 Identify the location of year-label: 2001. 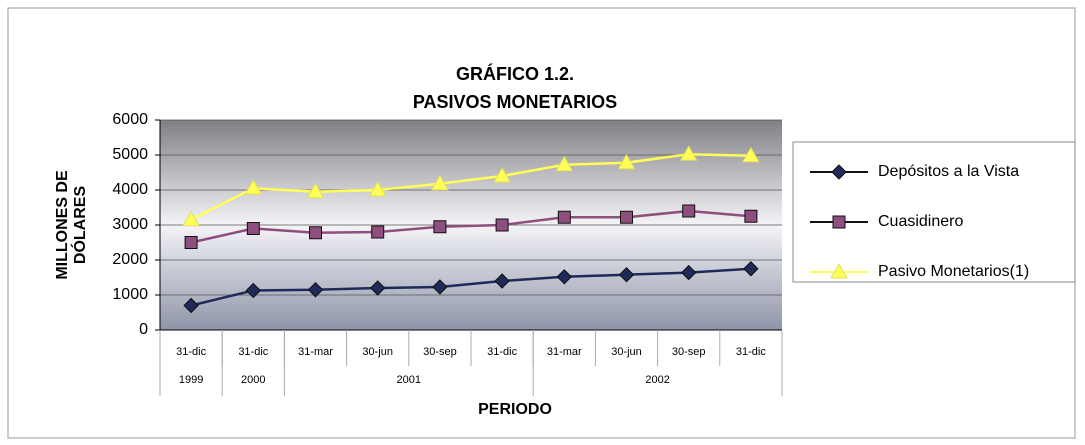
(409, 380).